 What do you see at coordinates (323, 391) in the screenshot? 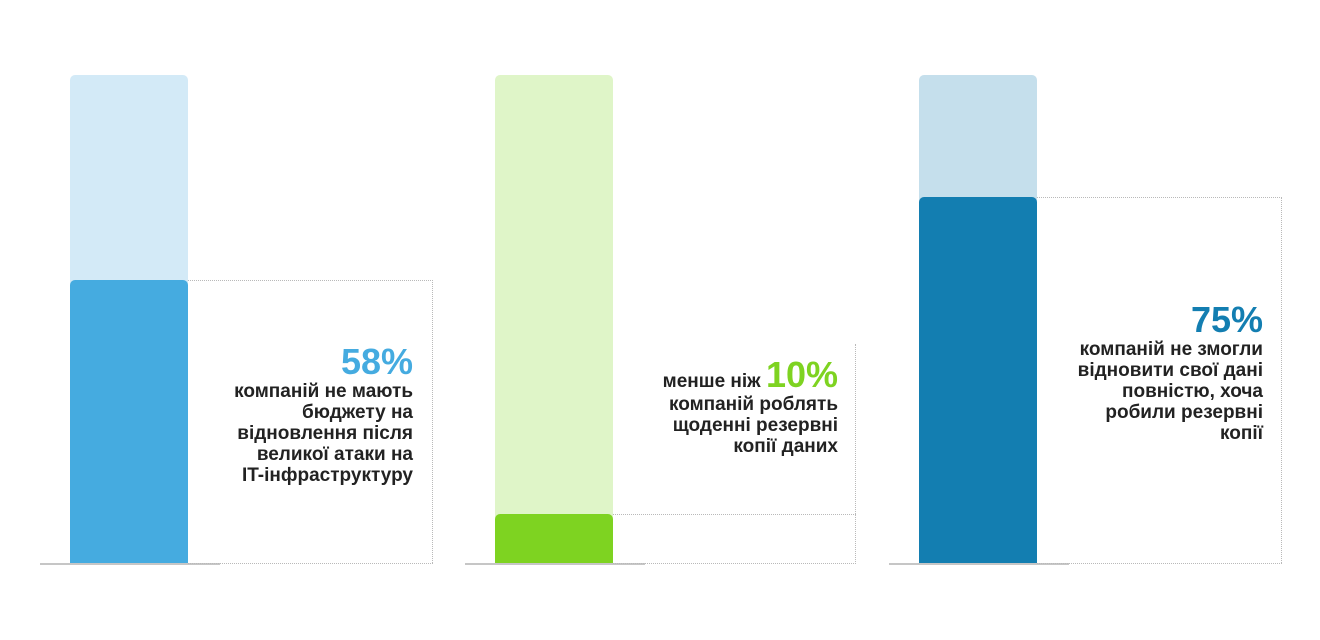
I see `caption-1-line-1: компаній не мають` at bounding box center [323, 391].